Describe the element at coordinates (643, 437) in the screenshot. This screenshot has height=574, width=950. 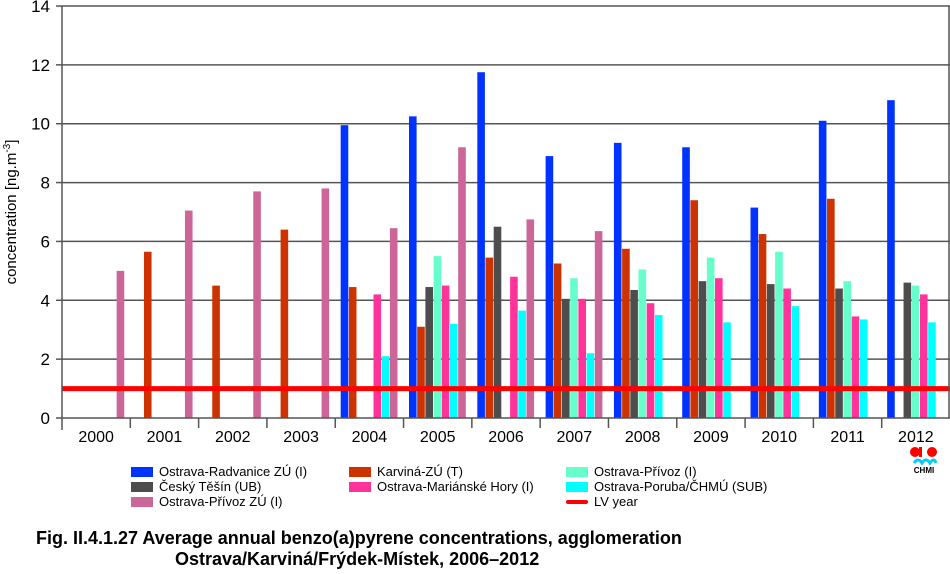
I see `x-tick-label: 2008` at that location.